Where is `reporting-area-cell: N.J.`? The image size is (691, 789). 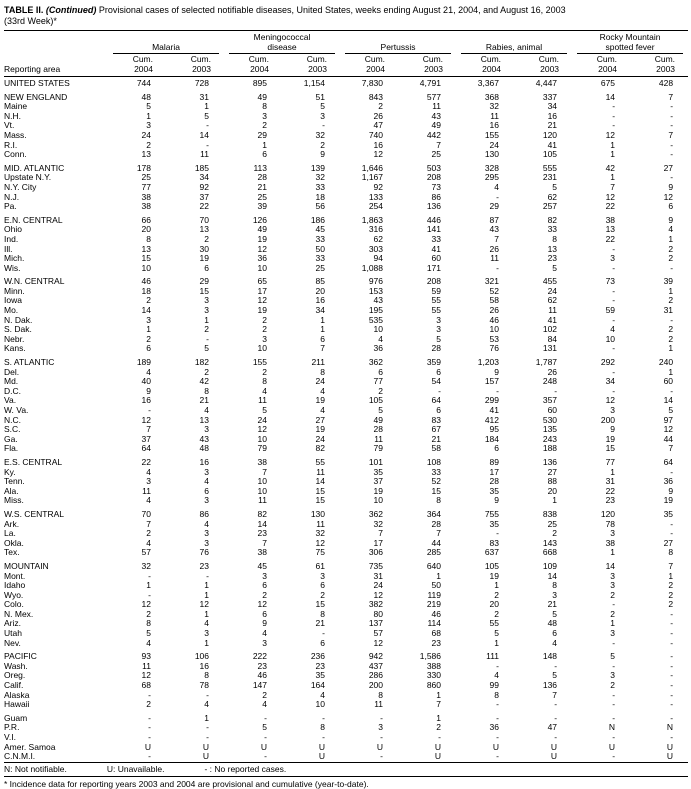
reporting-area-cell: N.J. is located at coordinates (12, 196).